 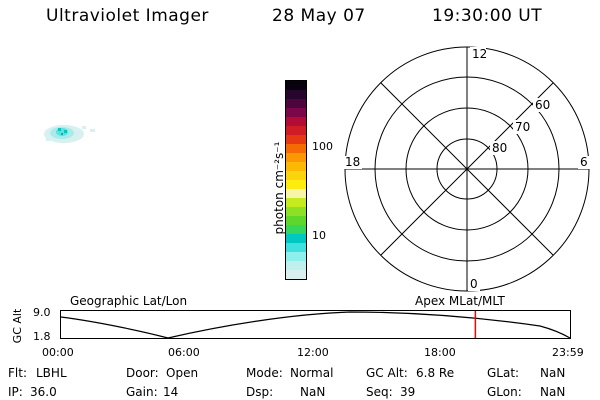 I want to click on lat-label-70: 70, so click(x=522, y=127).